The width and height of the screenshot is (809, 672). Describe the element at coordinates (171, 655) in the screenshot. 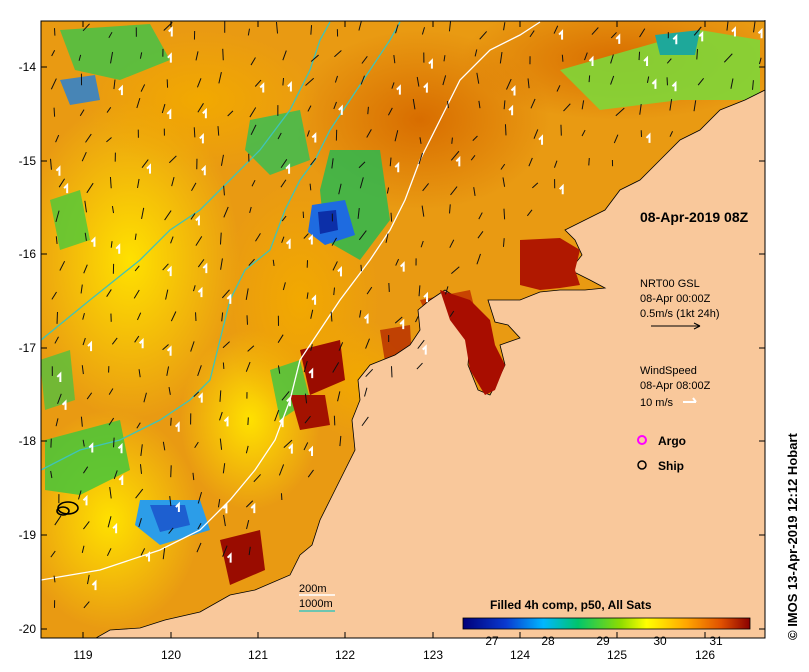

I see `x-tick-label: 120` at that location.